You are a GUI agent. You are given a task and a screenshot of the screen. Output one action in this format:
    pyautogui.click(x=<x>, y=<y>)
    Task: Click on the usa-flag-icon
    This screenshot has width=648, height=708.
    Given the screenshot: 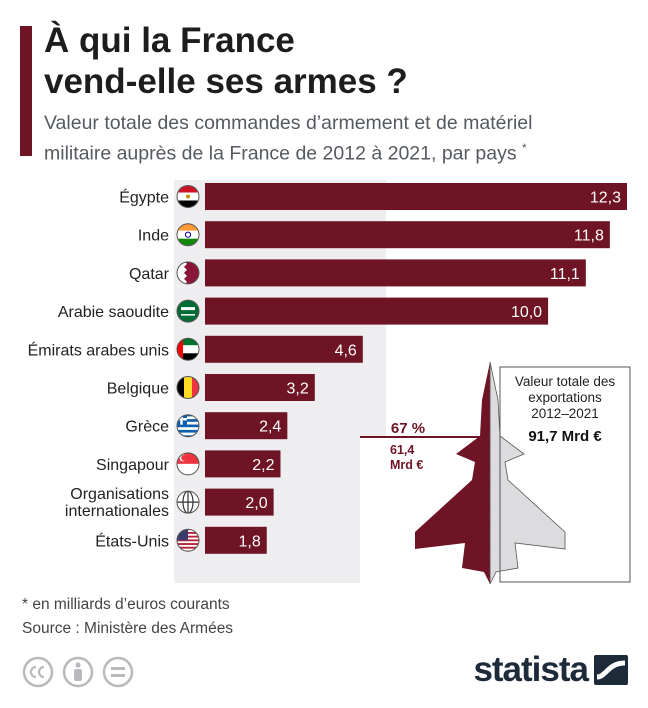 What is the action you would take?
    pyautogui.click(x=188, y=540)
    